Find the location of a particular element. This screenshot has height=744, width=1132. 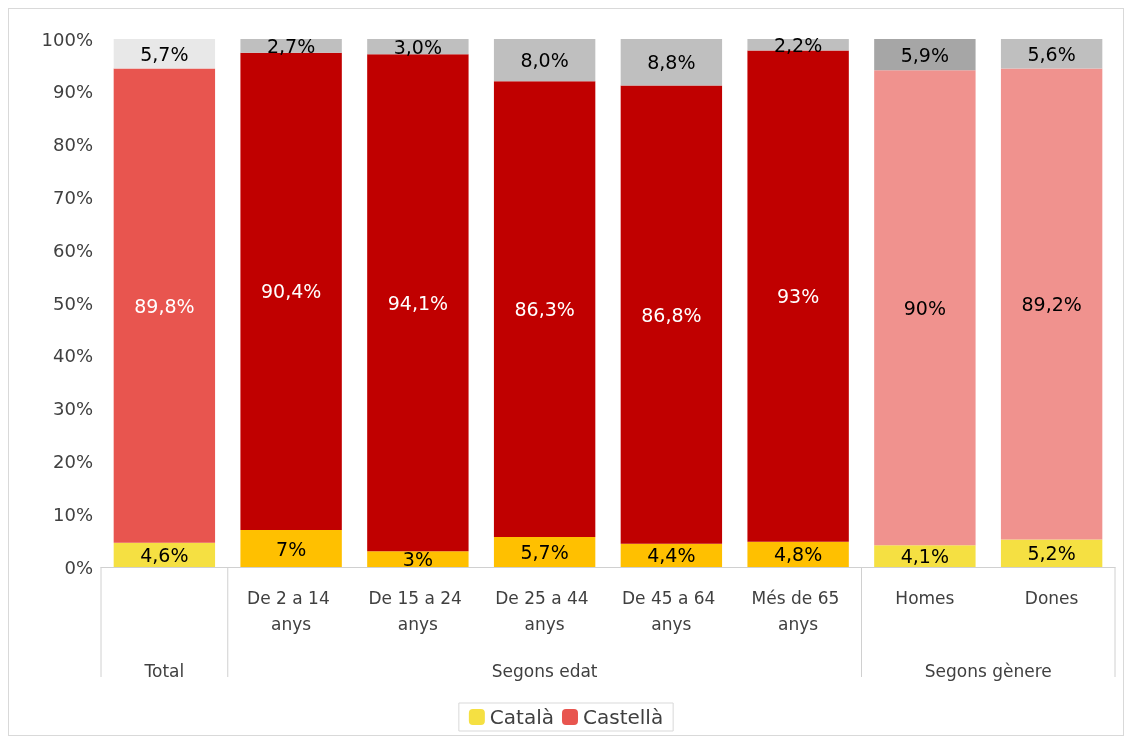

y-tick-label: 90% is located at coordinates (72, 92).